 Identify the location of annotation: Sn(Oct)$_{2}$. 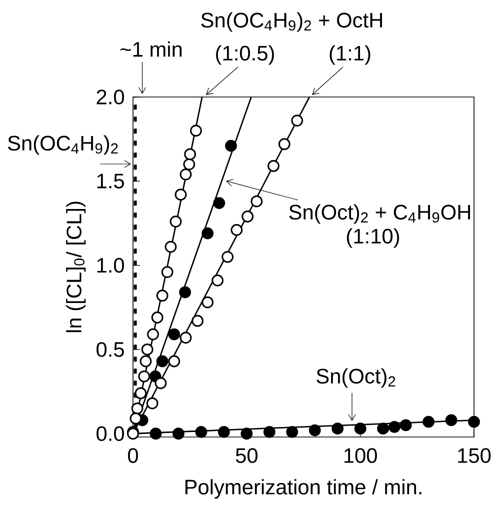
(356, 378).